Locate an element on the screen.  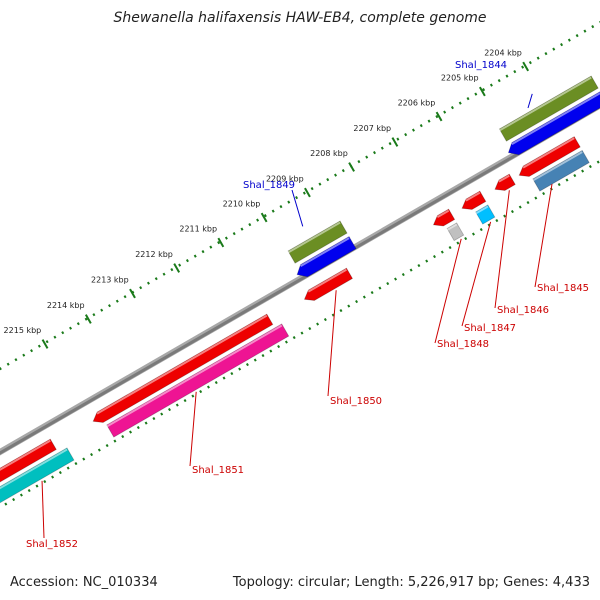
gene-label: Shal_1847 is located at coordinates (490, 328).